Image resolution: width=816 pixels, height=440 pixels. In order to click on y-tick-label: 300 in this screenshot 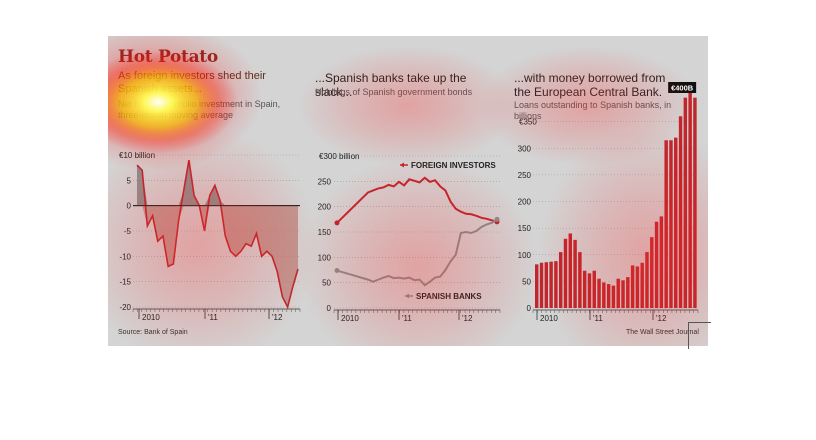, I will do `click(525, 148)`.